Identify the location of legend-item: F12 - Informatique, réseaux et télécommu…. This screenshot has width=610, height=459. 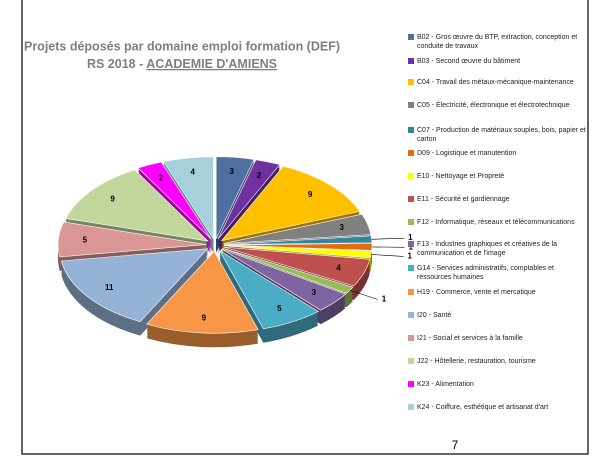
(497, 222).